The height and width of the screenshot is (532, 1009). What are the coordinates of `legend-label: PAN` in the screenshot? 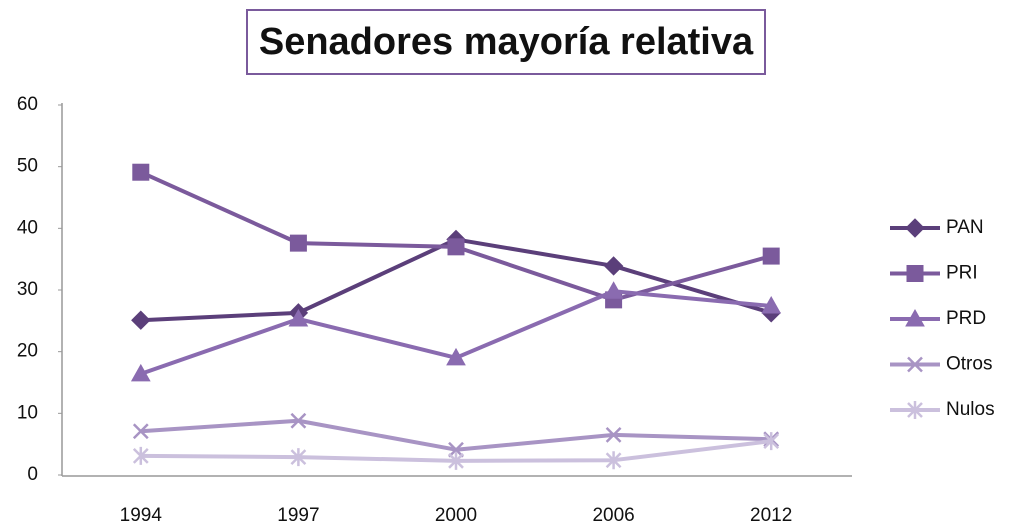 It's located at (965, 227).